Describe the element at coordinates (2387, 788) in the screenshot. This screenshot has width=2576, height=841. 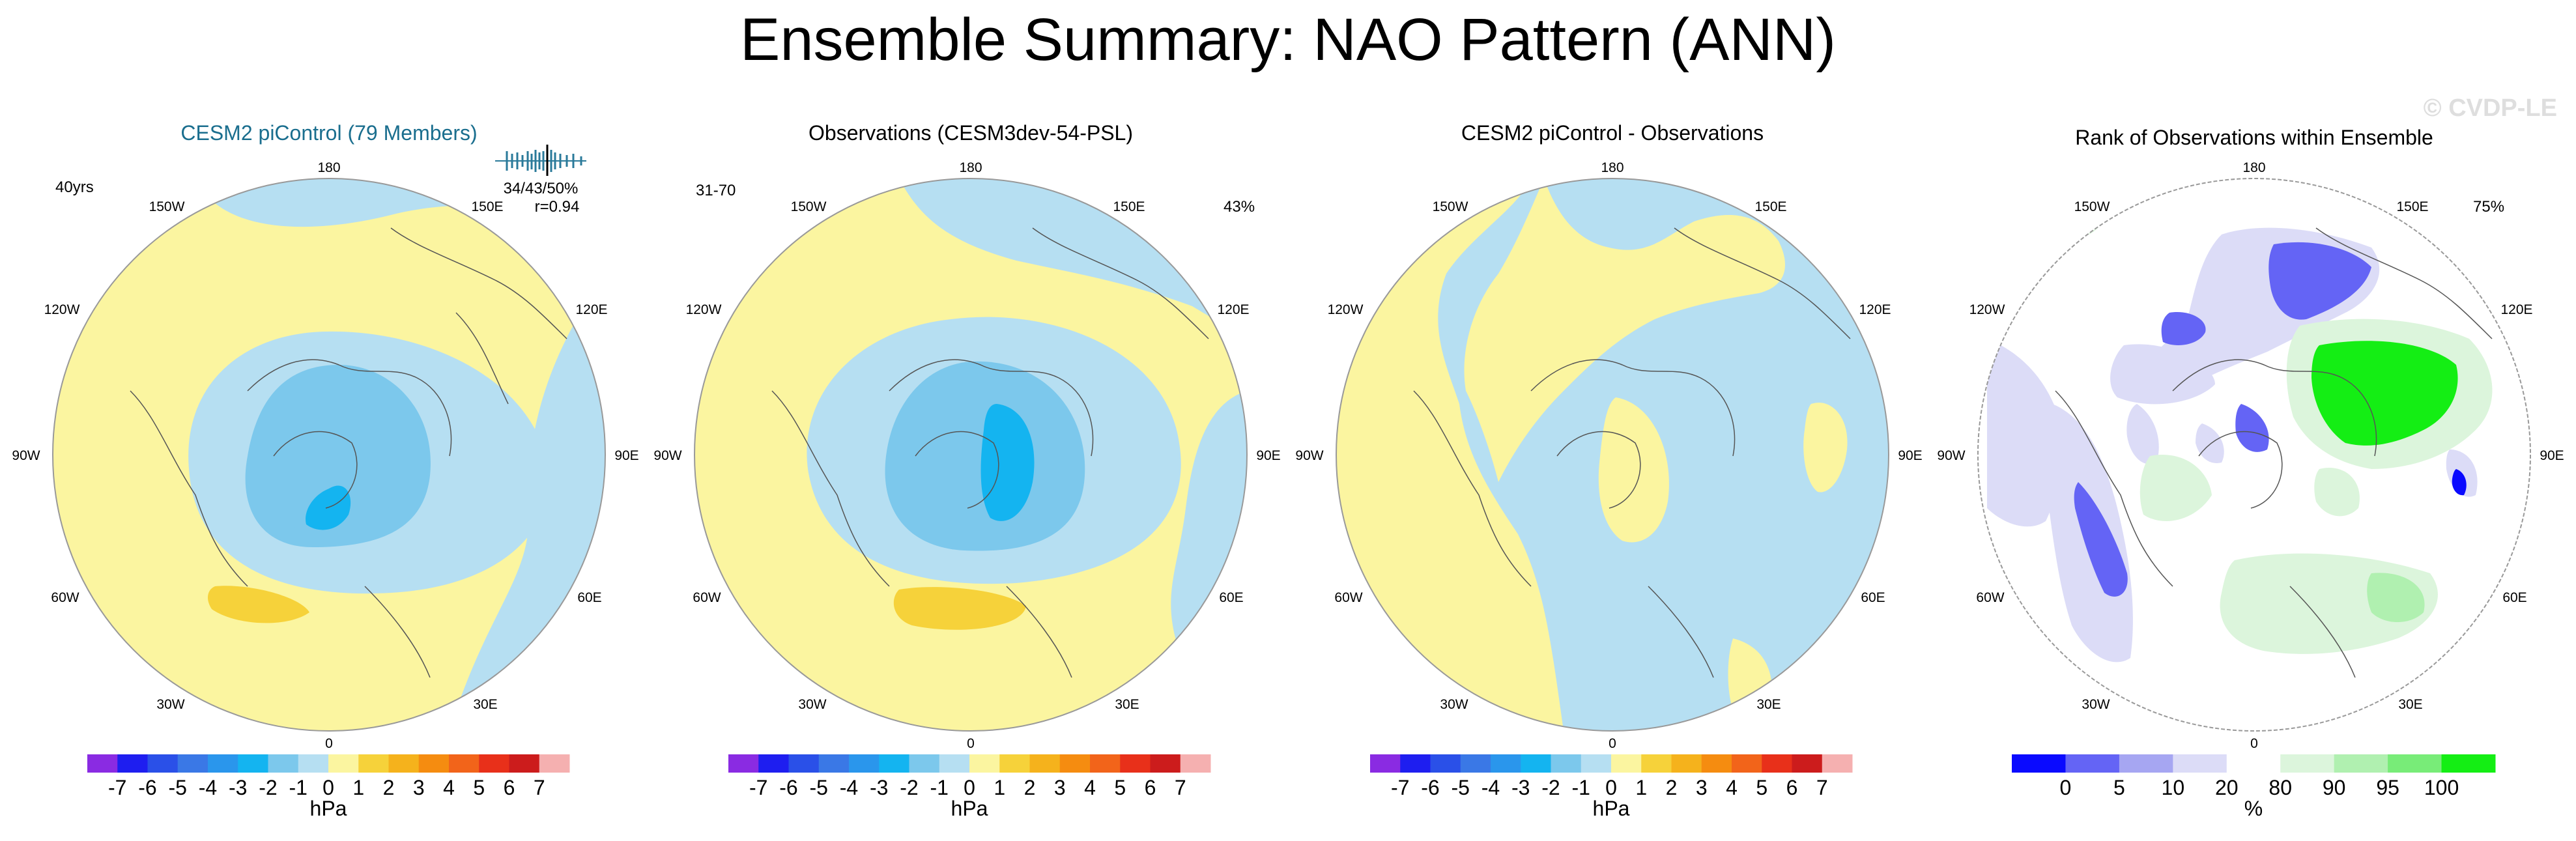
I see `colorbar-tick-label: 95` at that location.